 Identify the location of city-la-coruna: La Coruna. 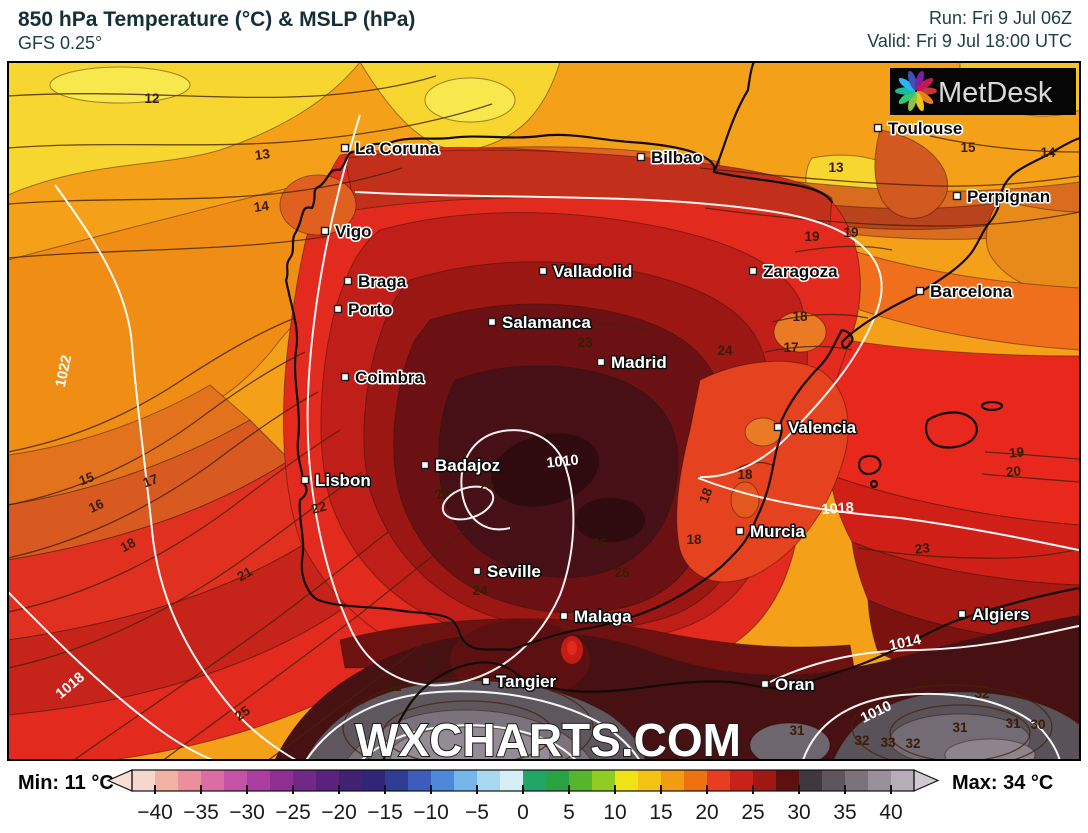
(390, 149).